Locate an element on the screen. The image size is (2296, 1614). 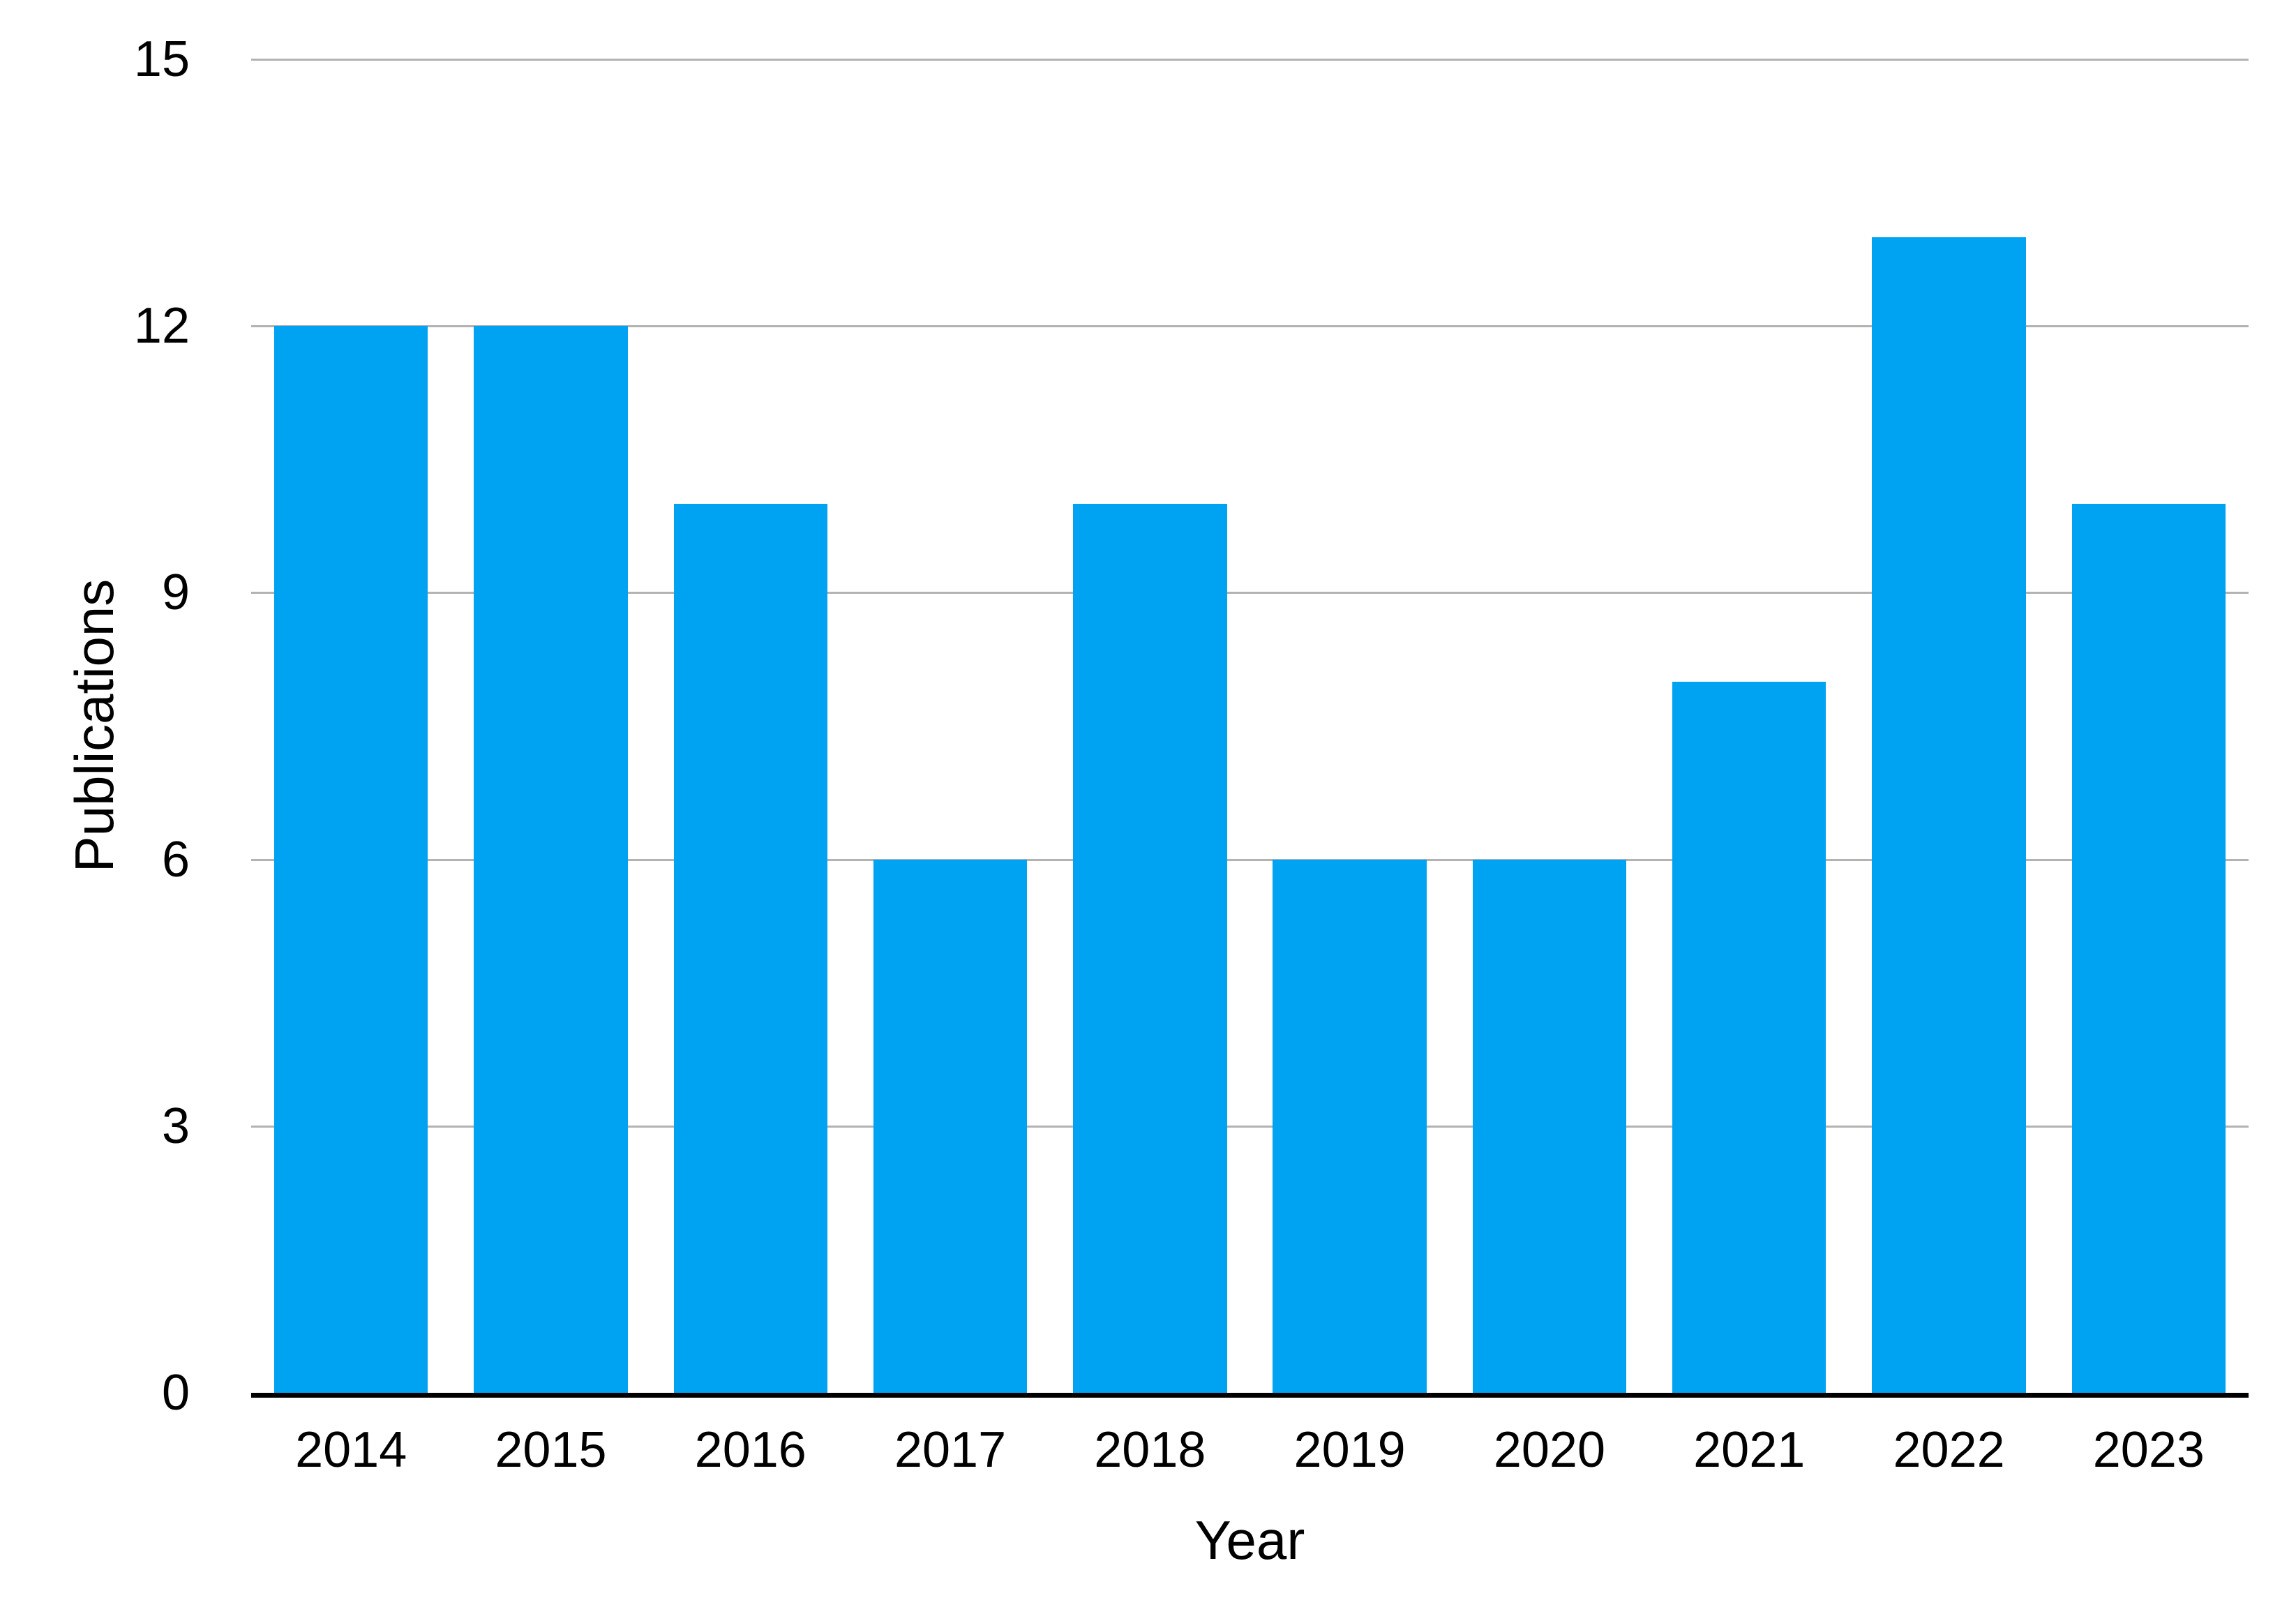
bar-2022 is located at coordinates (1949, 815).